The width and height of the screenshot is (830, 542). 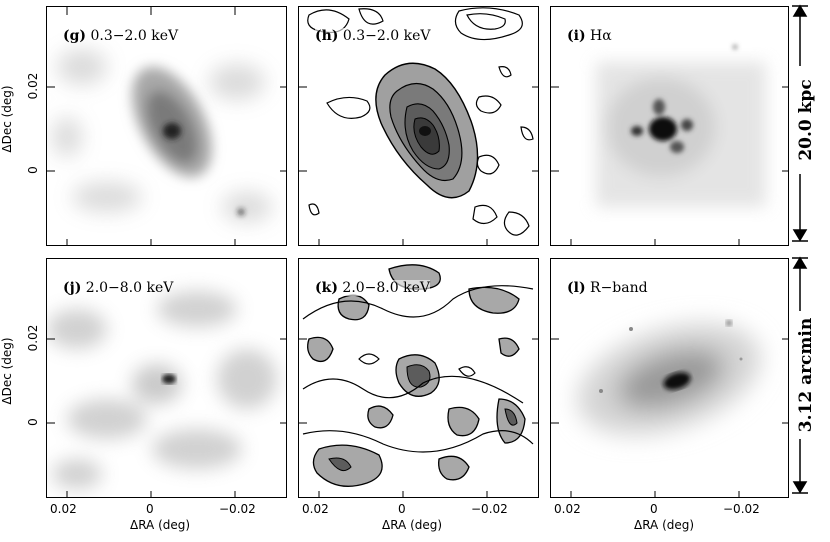 What do you see at coordinates (664, 525) in the screenshot?
I see `x-axis-label-right: ΔRA (deg)` at bounding box center [664, 525].